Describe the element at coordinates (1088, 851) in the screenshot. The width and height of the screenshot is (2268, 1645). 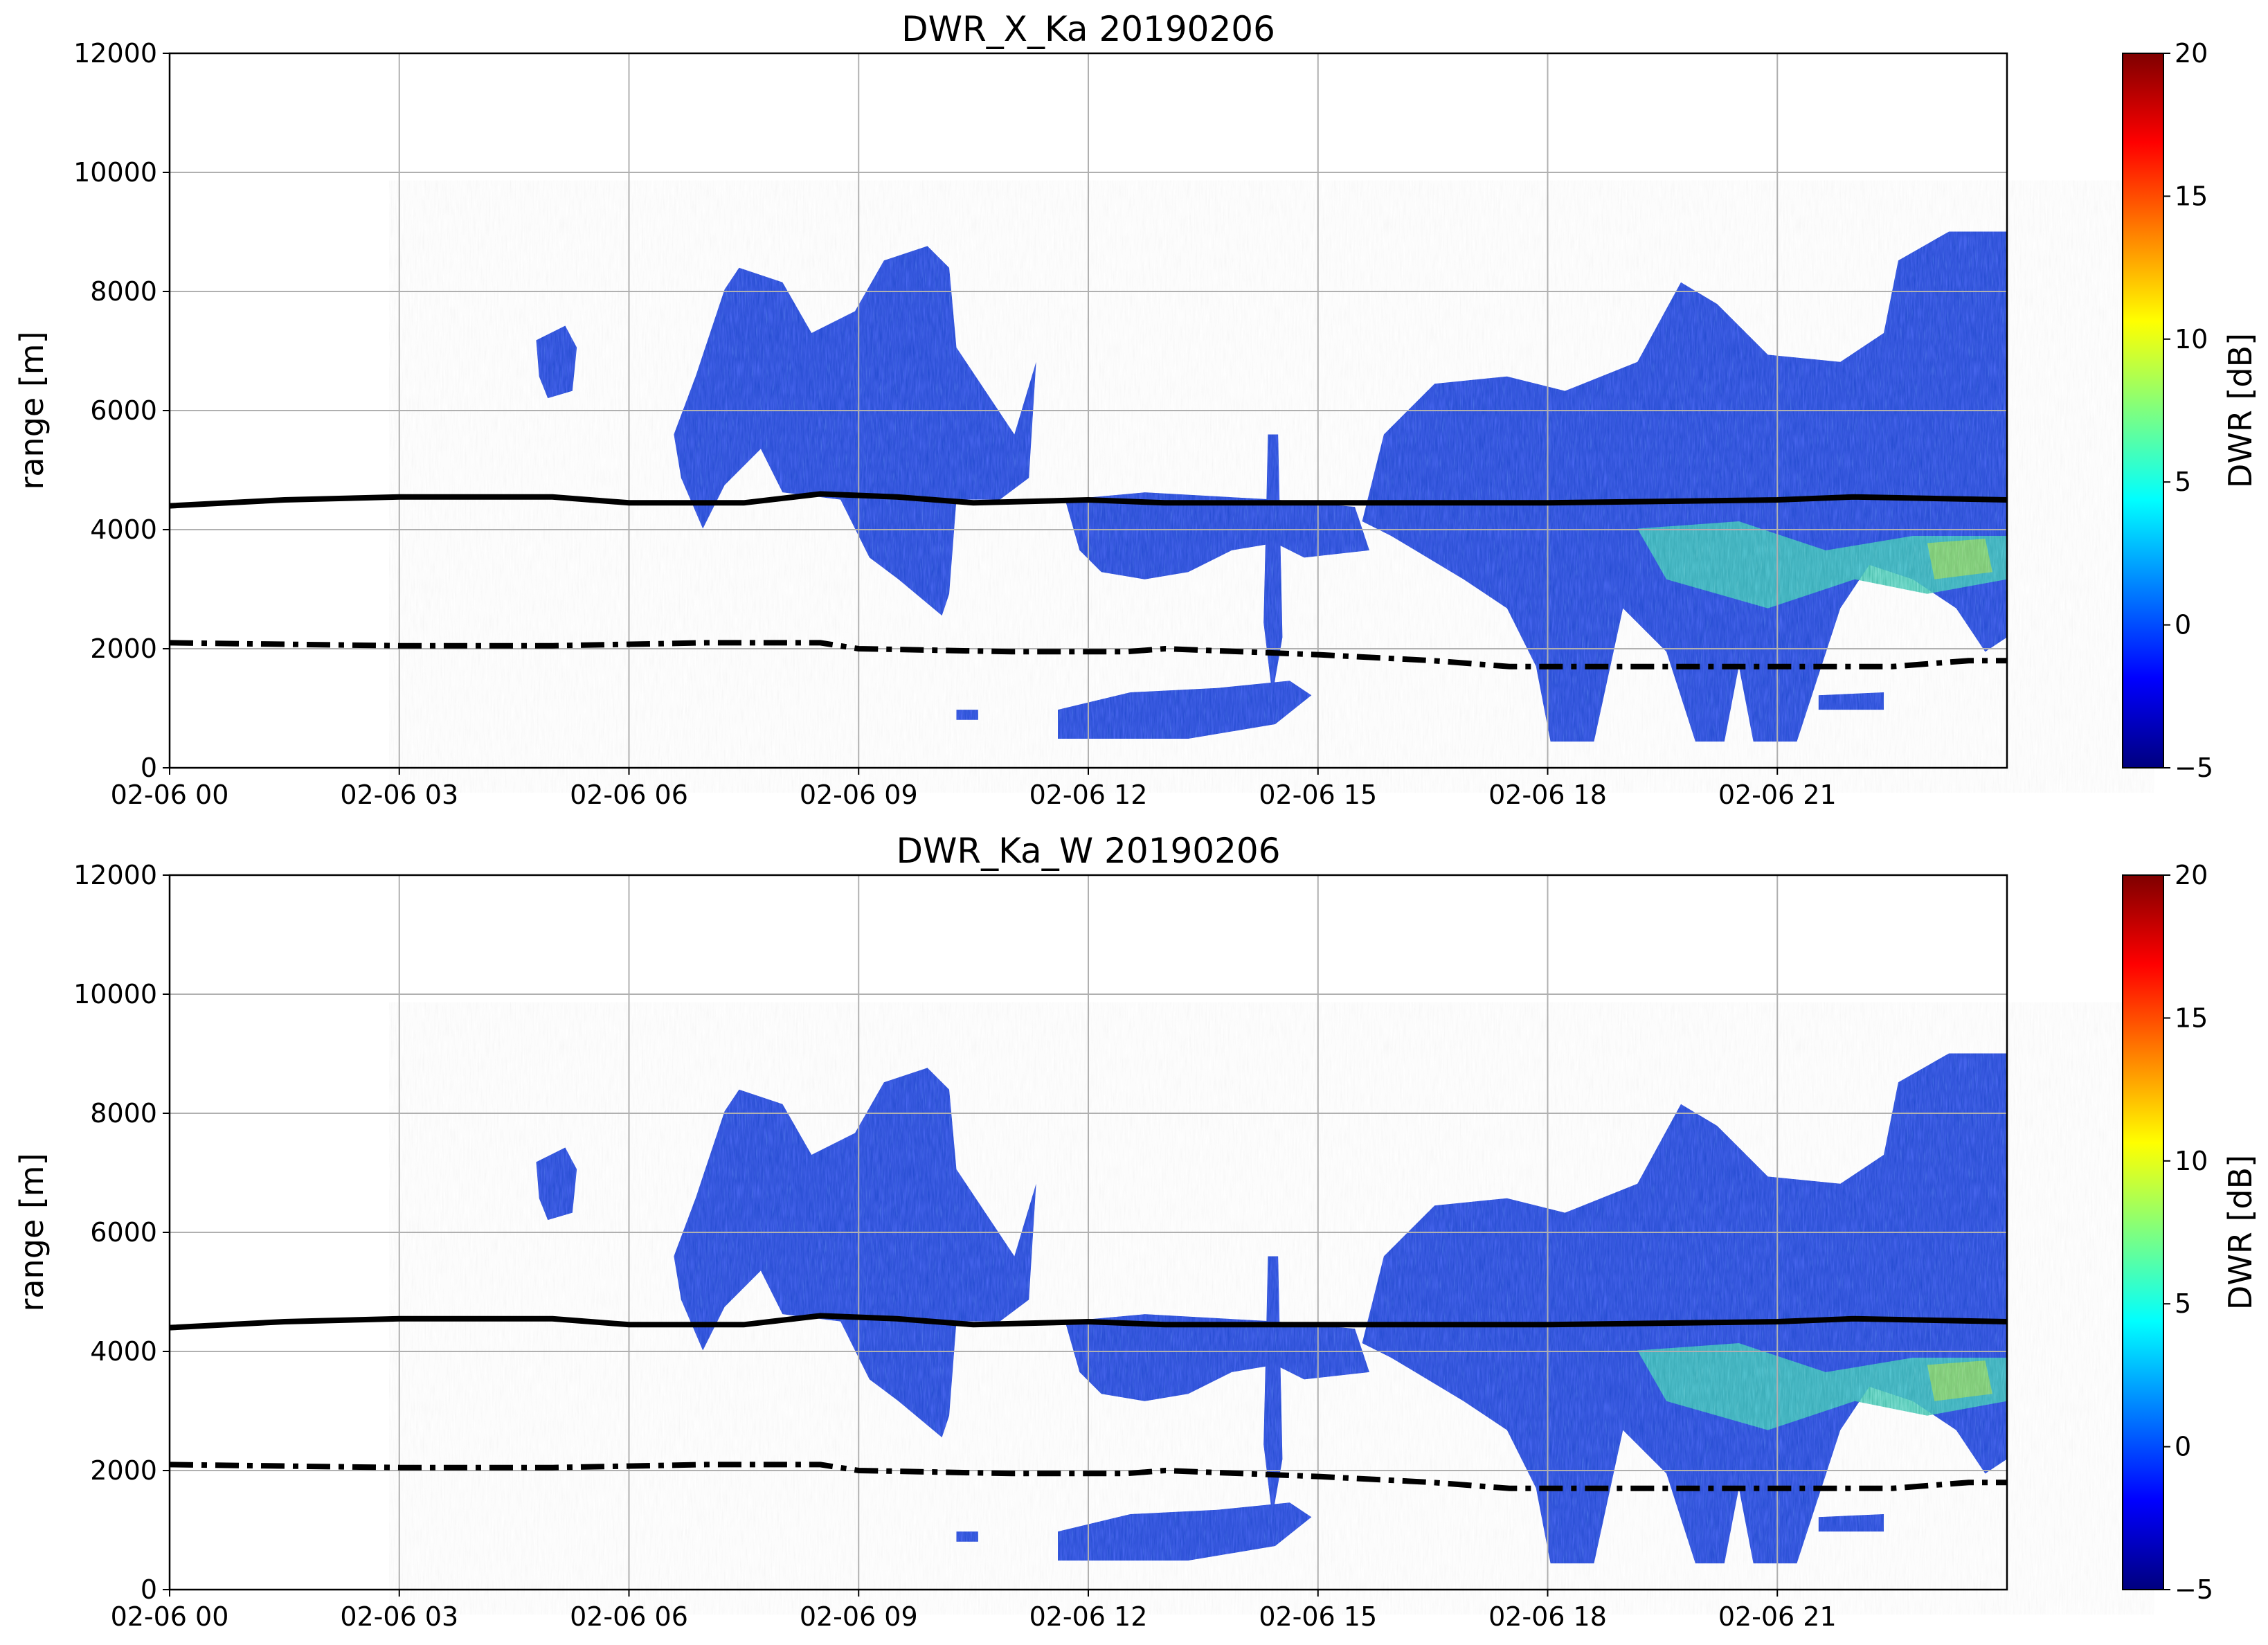
I see `chart-title: DWR_Ka_W 20190206` at that location.